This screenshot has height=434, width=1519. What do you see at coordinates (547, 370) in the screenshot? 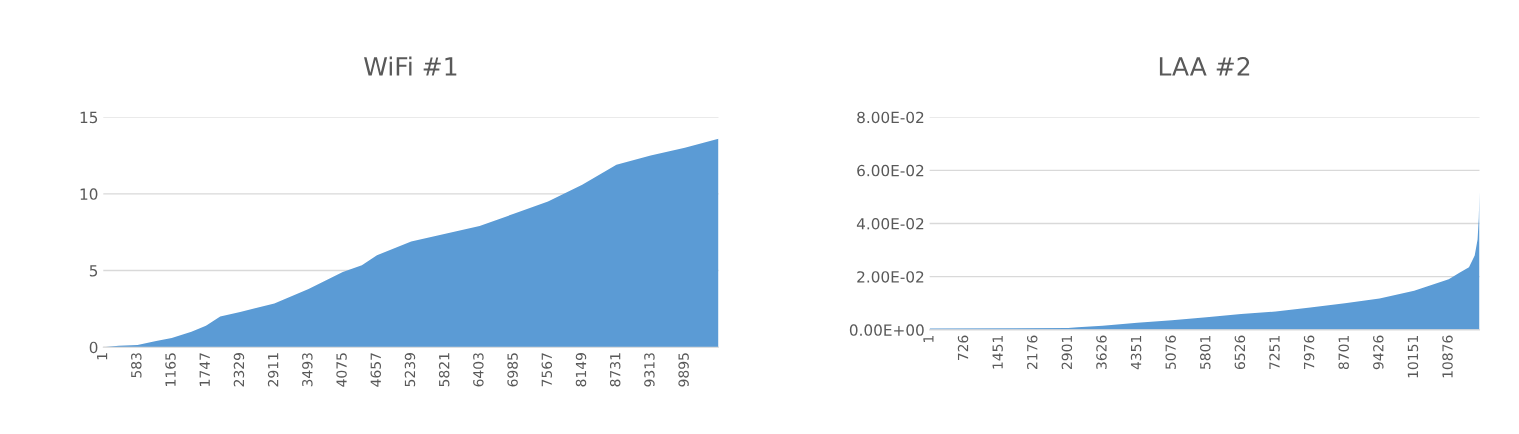
I see `x-tick-label: 7567` at bounding box center [547, 370].